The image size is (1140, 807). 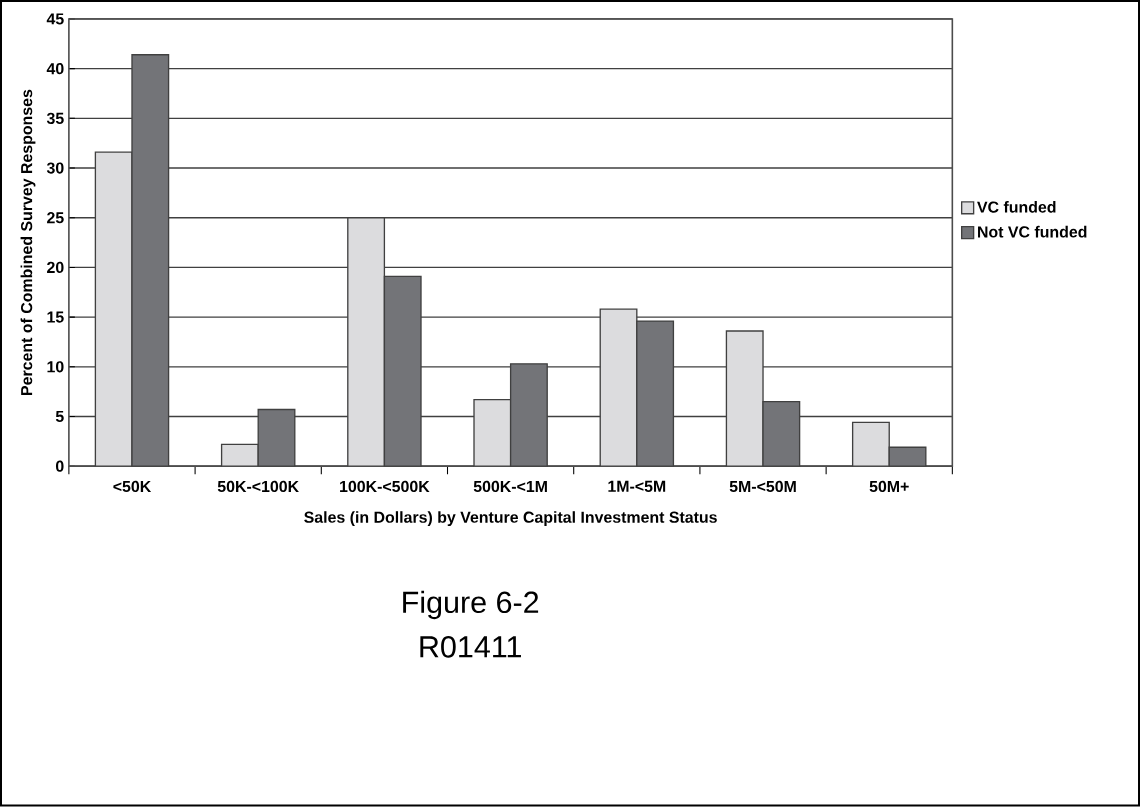 I want to click on y-tick-label: 35, so click(x=55, y=118).